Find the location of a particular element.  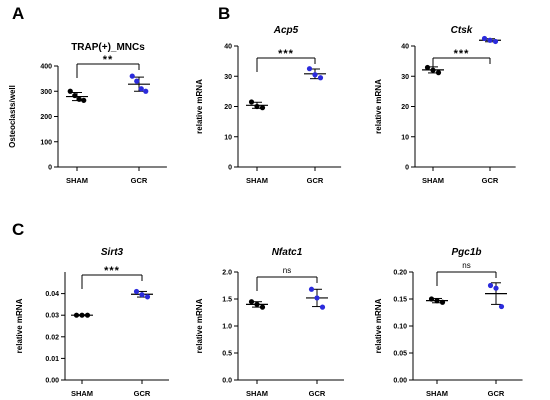

y-tick-label: 0.20 is located at coordinates (400, 273).